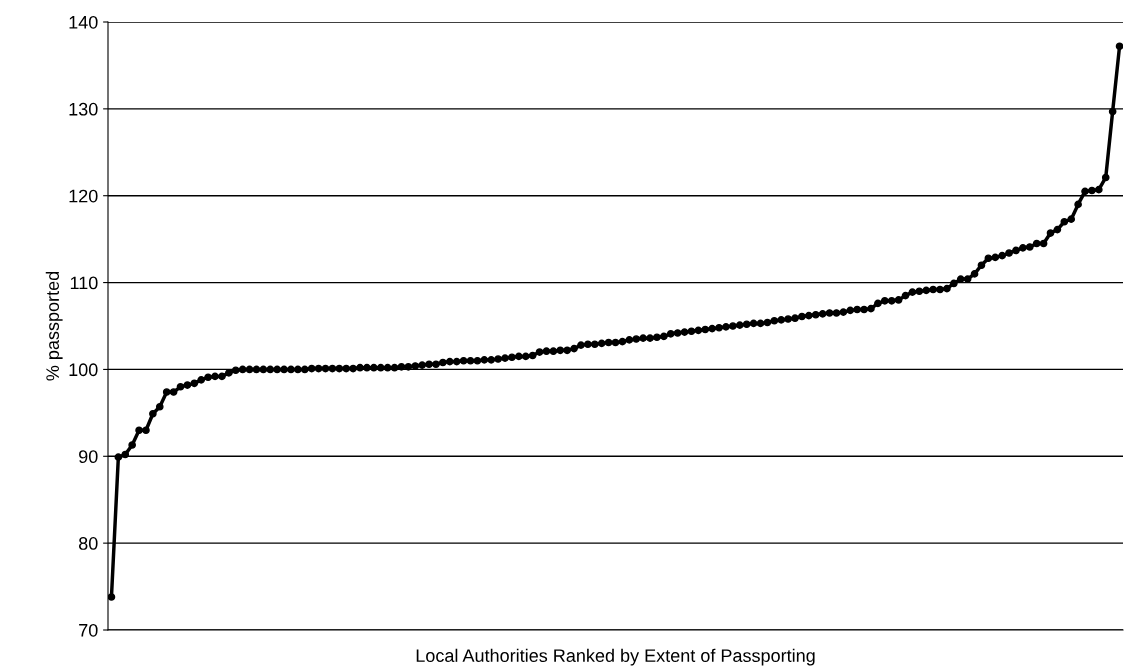 The width and height of the screenshot is (1125, 668). What do you see at coordinates (88, 543) in the screenshot?
I see `y-tick-label: 80` at bounding box center [88, 543].